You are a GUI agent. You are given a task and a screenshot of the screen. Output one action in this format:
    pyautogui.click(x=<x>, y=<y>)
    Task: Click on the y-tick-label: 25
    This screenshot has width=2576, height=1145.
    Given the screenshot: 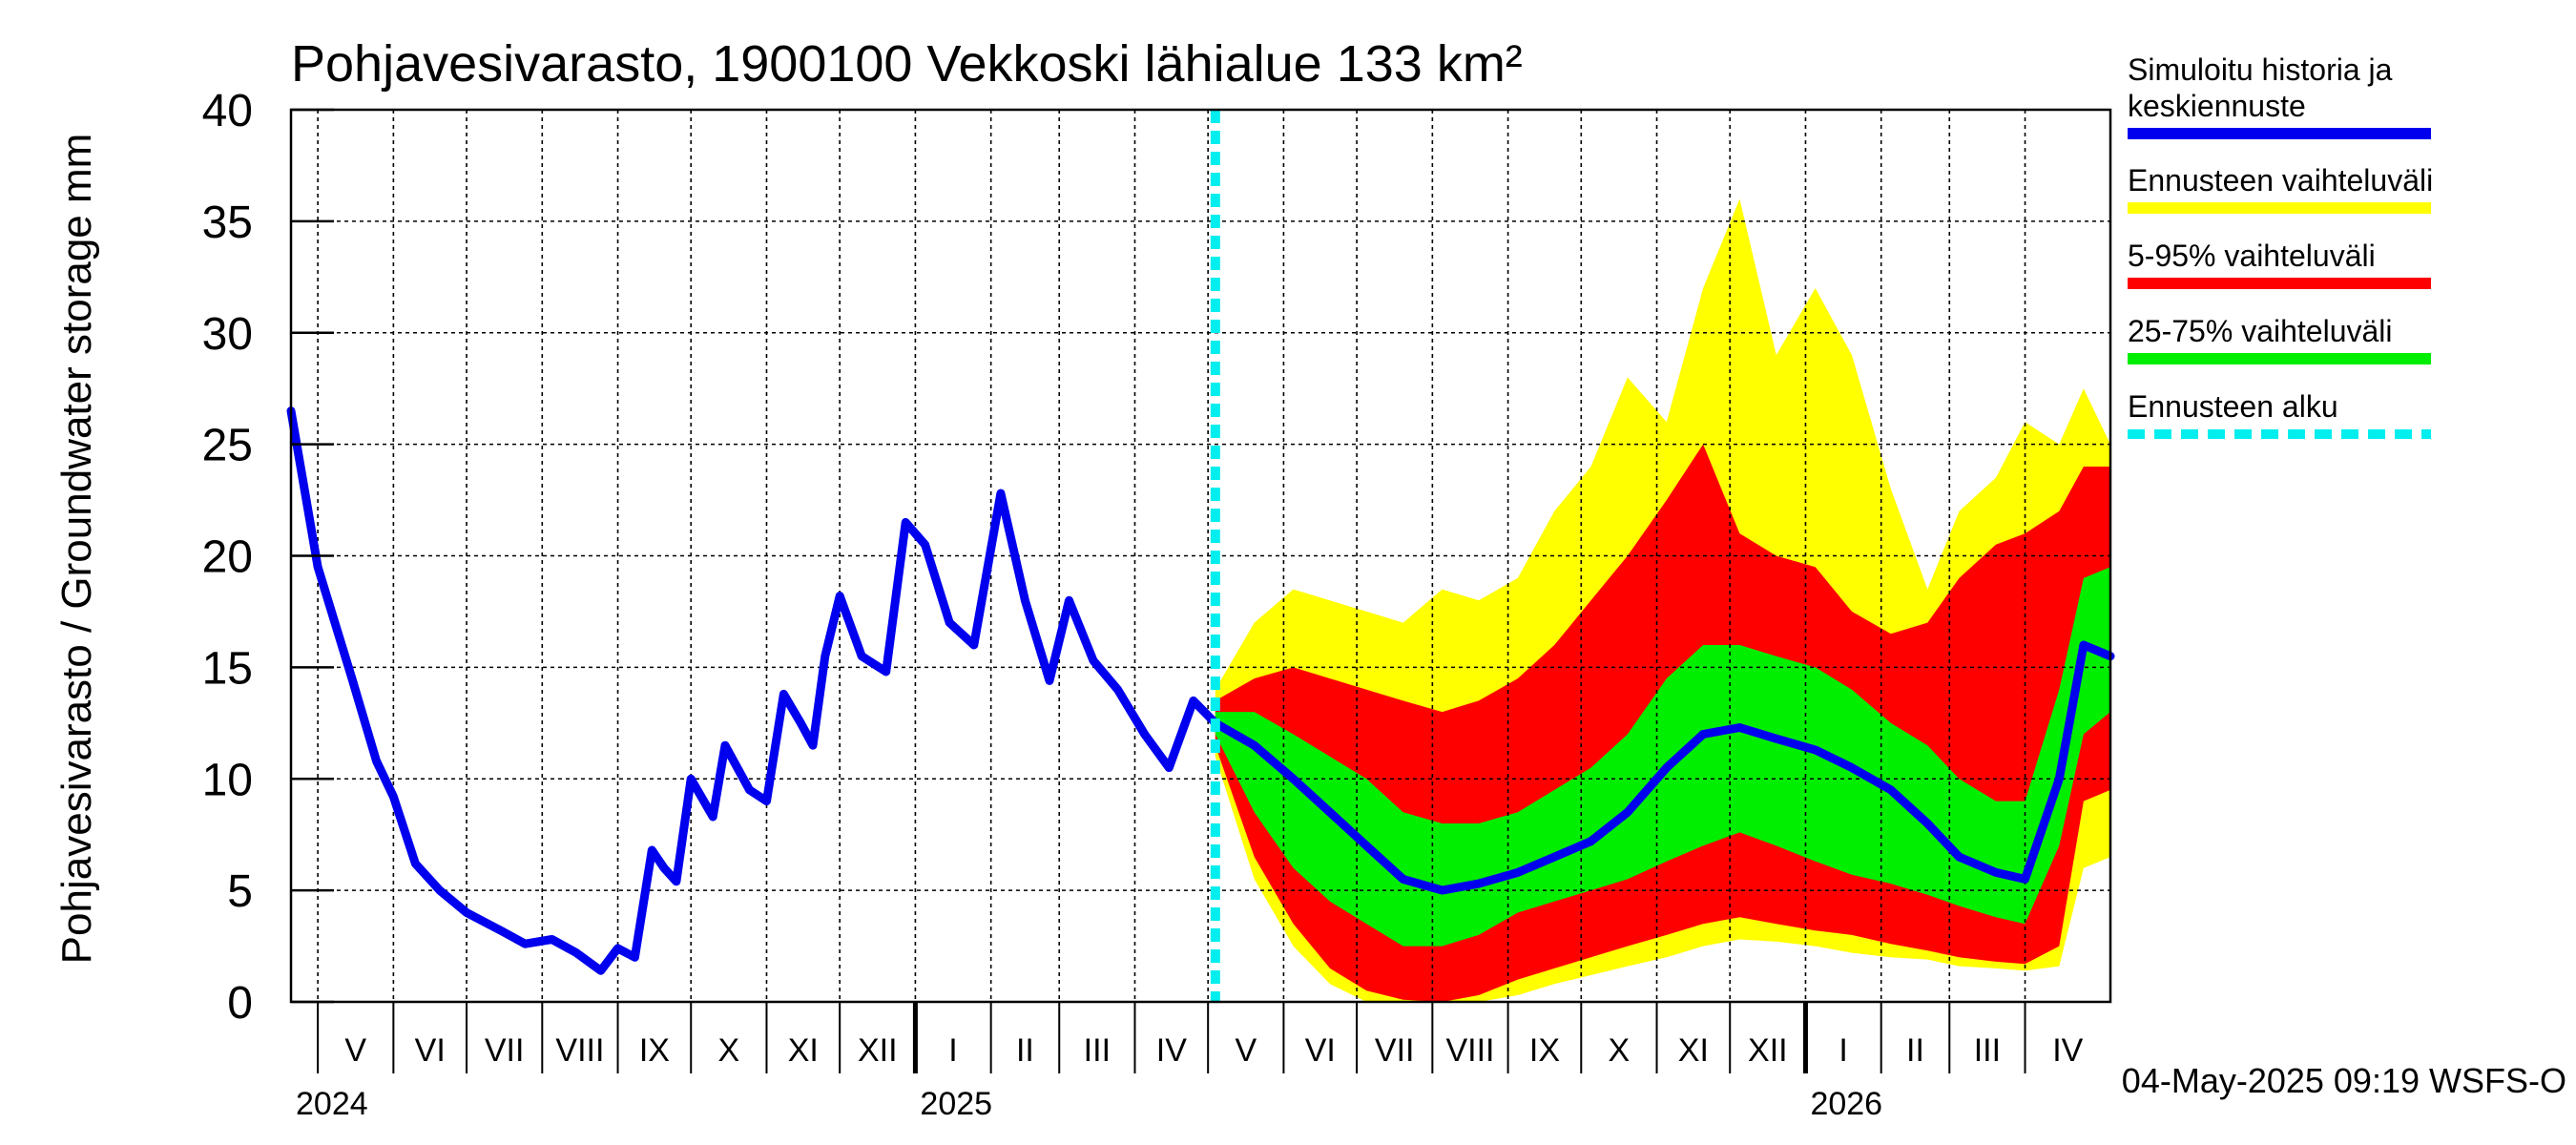 What is the action you would take?
    pyautogui.click(x=227, y=446)
    